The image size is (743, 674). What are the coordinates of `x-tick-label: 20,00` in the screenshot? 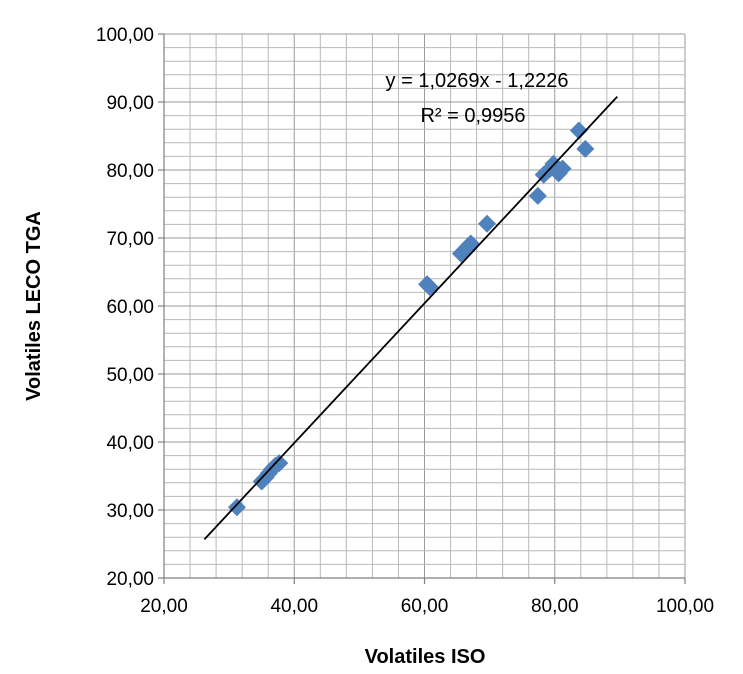 It's located at (164, 606).